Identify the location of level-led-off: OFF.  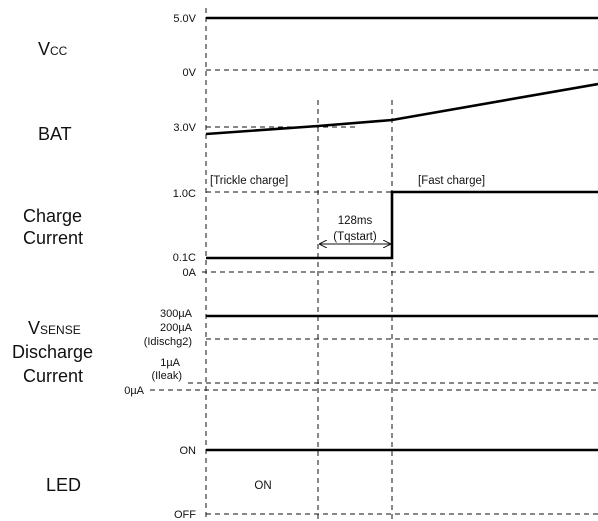
(185, 515).